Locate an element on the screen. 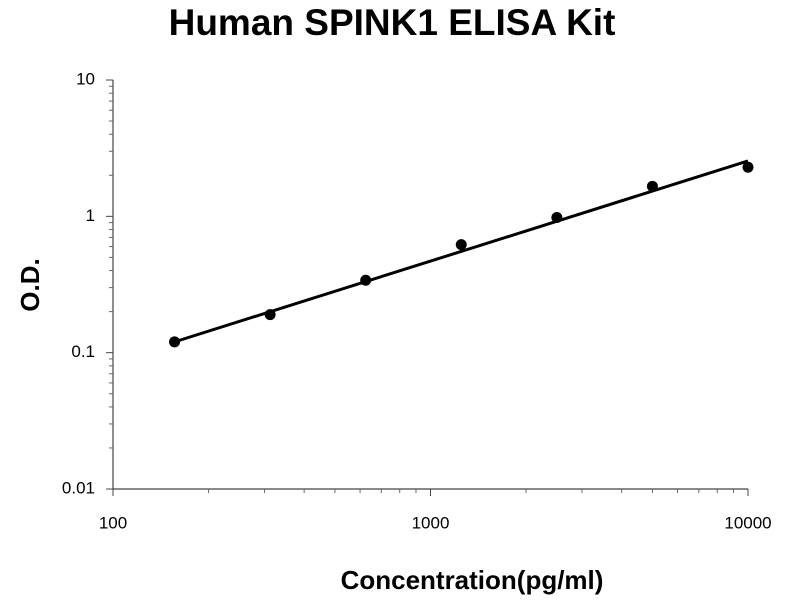 This screenshot has height=600, width=800. y-axis-label: O.D. is located at coordinates (30, 284).